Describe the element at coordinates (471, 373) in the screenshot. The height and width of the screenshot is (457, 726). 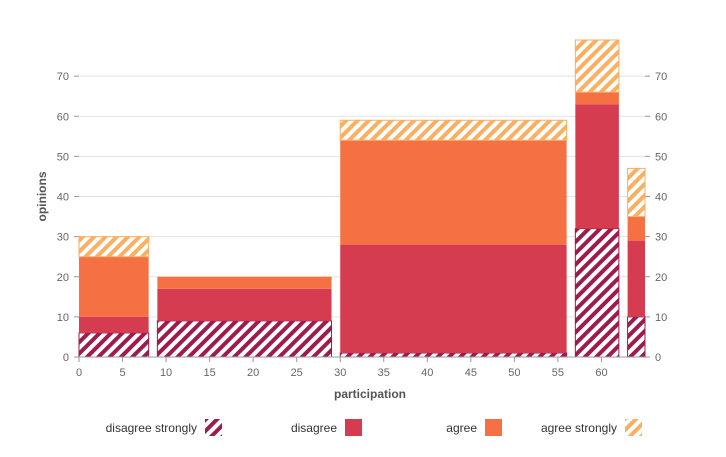
I see `x-tick-label: 45` at that location.